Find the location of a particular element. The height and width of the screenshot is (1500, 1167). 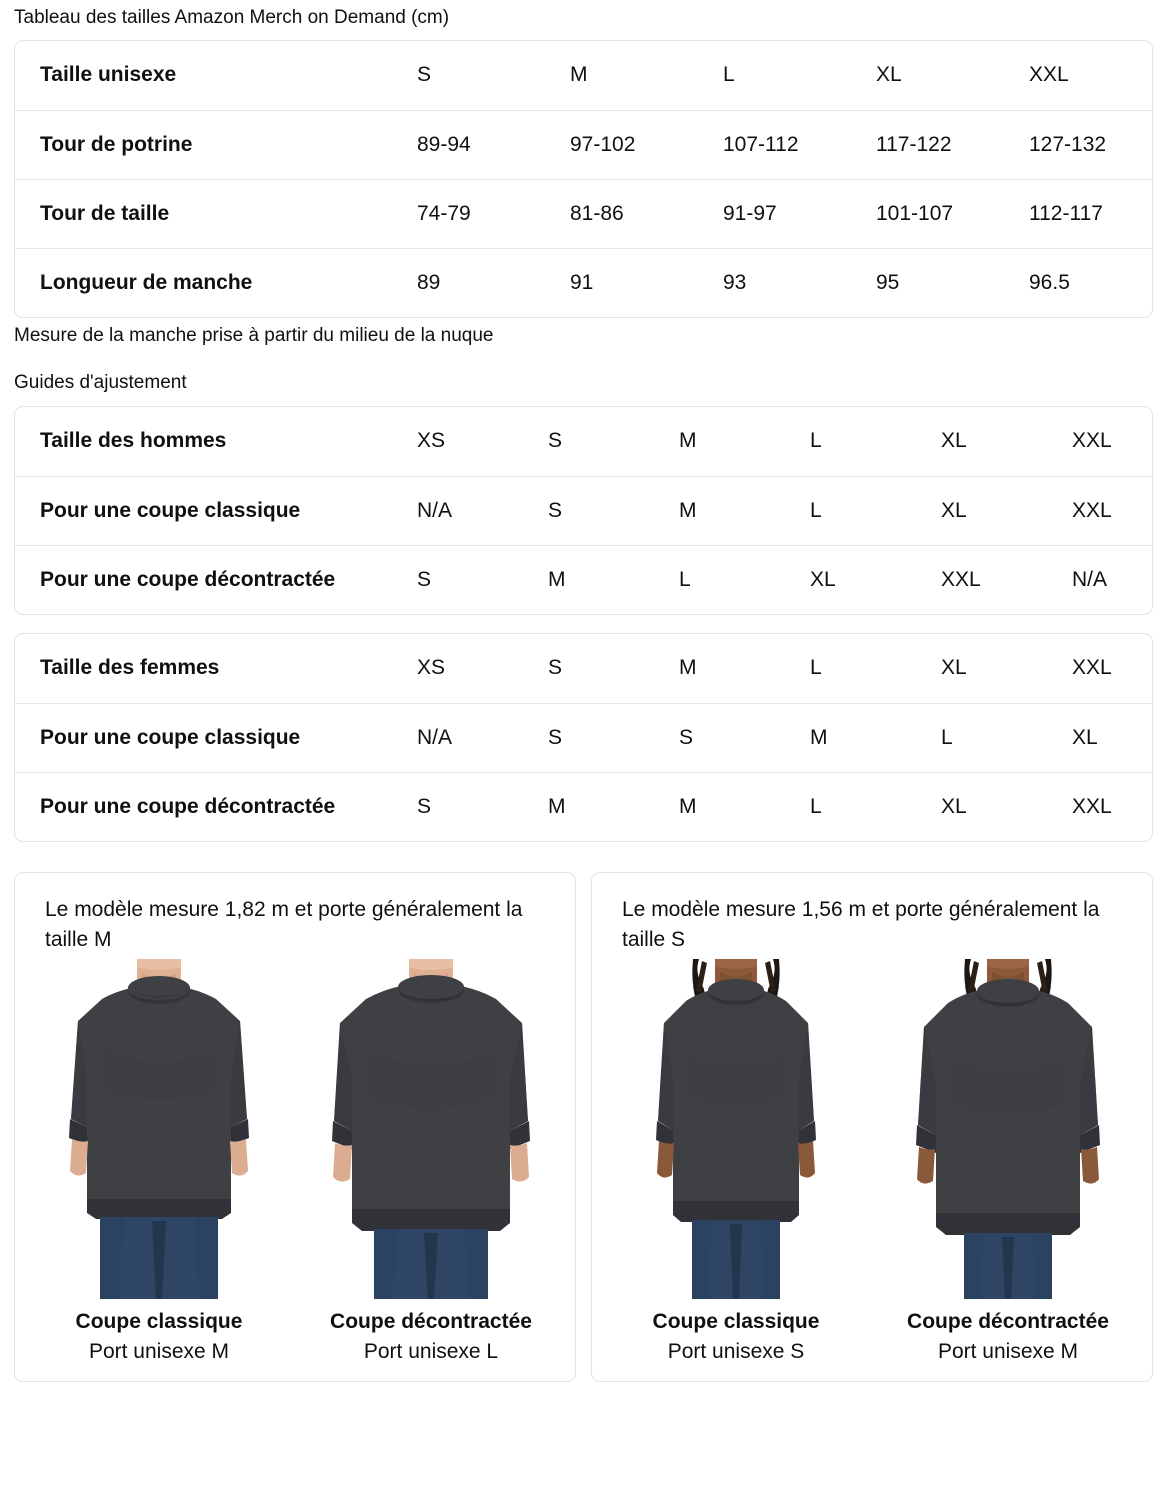

wear-label: Port unisexe M is located at coordinates (1008, 1351).